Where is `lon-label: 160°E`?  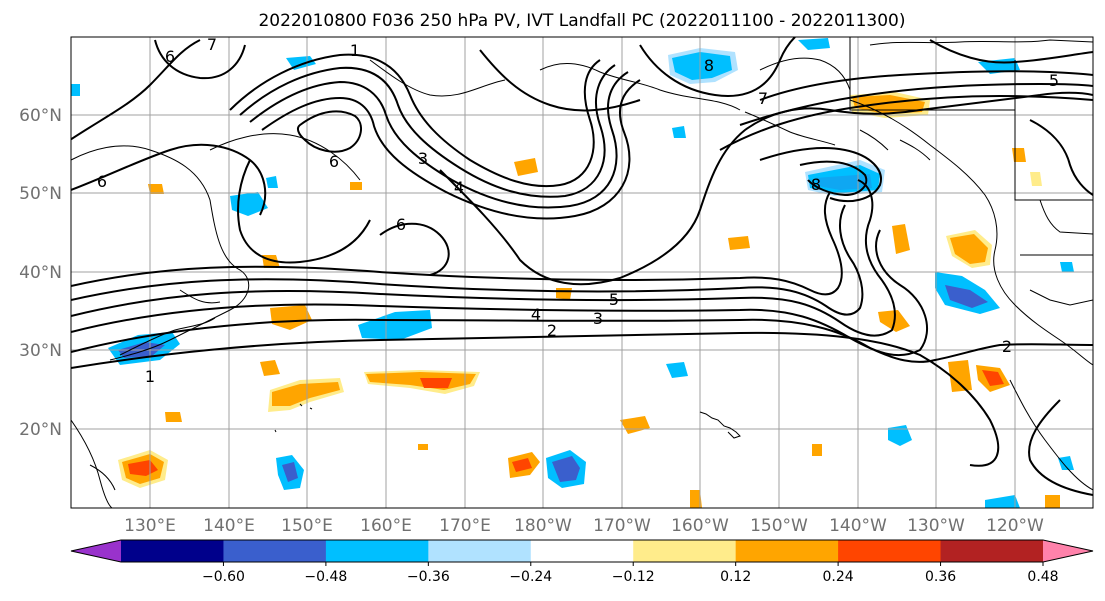
lon-label: 160°E is located at coordinates (386, 526).